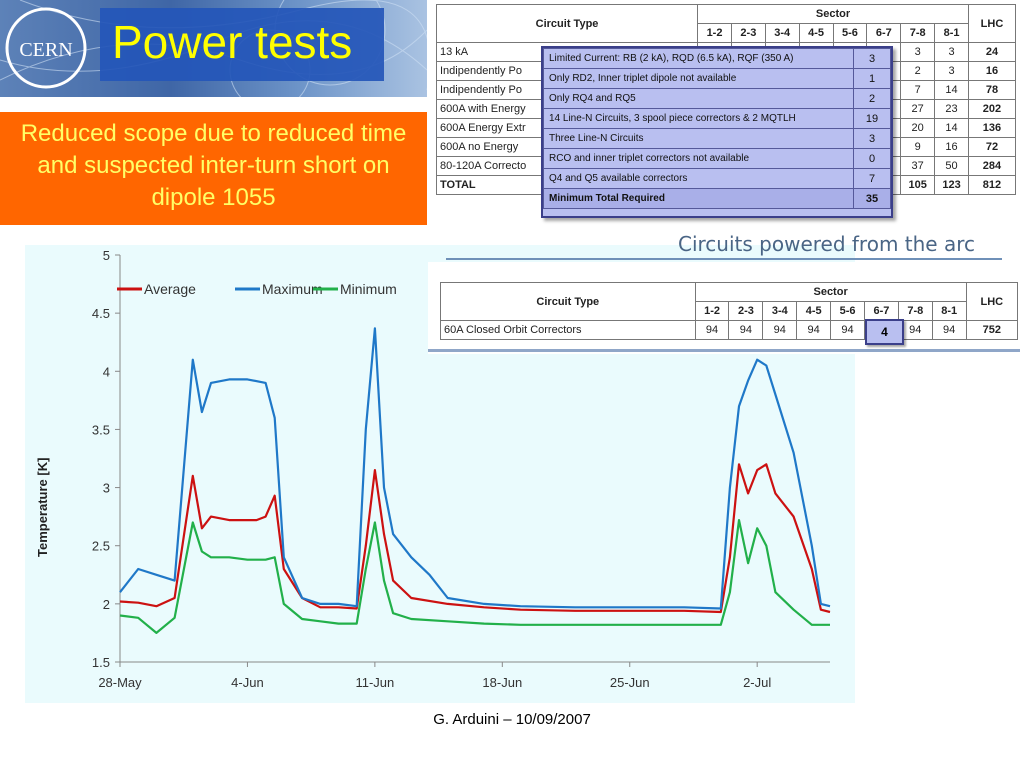 The width and height of the screenshot is (1024, 768). I want to click on cern-logo-text: CERN, so click(45, 50).